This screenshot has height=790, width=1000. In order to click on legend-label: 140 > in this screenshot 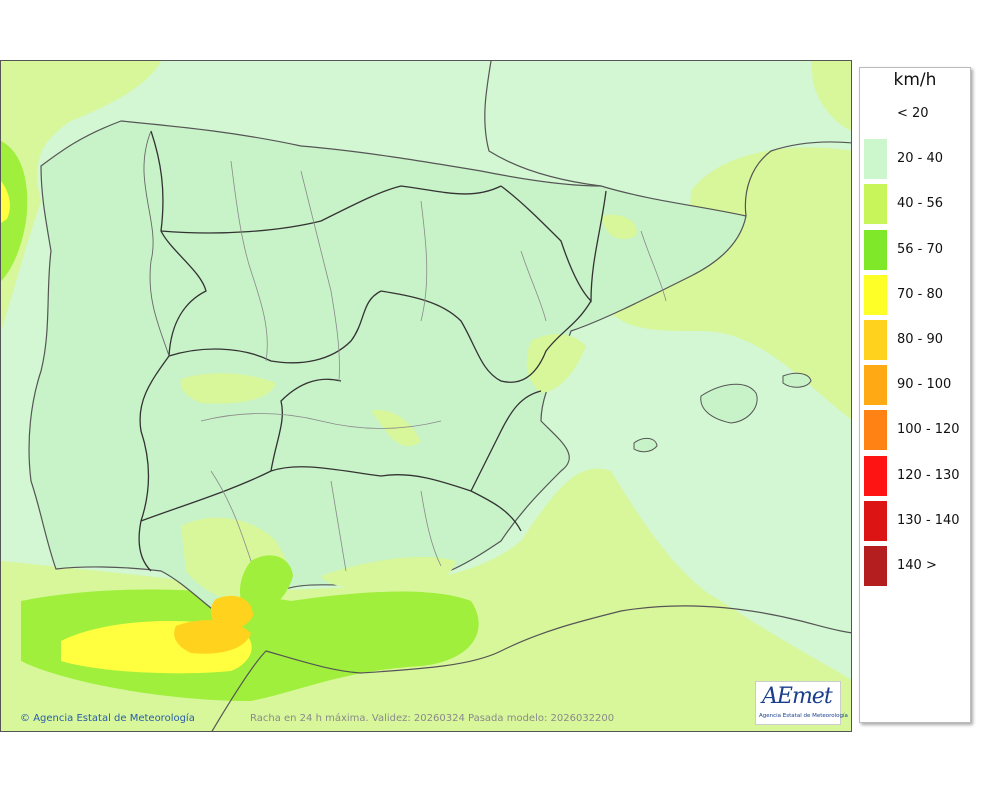, I will do `click(917, 565)`.